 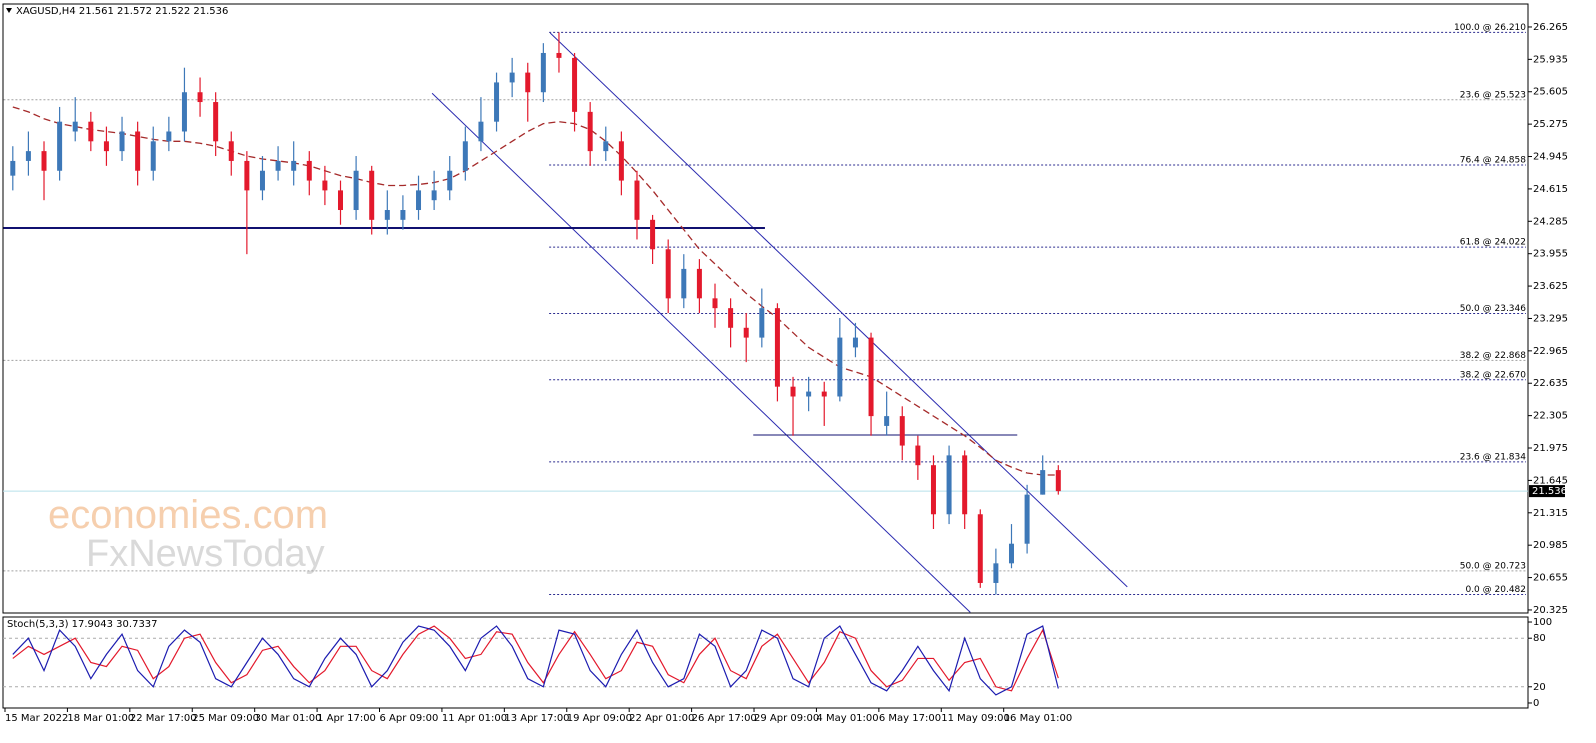 I want to click on x-tick-label: 6 Apr 09:00, so click(x=409, y=718).